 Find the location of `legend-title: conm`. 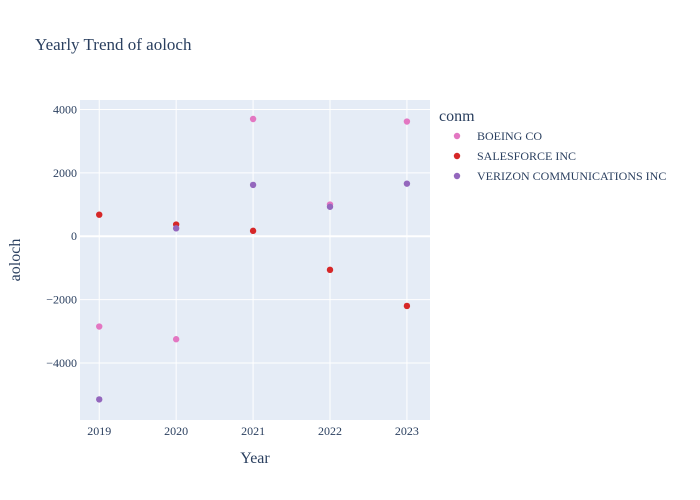

legend-title: conm is located at coordinates (457, 116).